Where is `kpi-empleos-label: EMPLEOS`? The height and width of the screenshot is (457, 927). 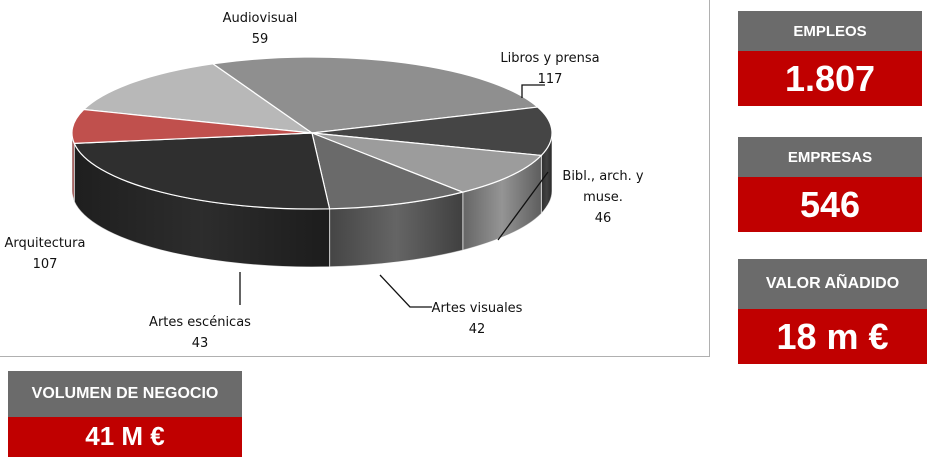 kpi-empleos-label: EMPLEOS is located at coordinates (830, 31).